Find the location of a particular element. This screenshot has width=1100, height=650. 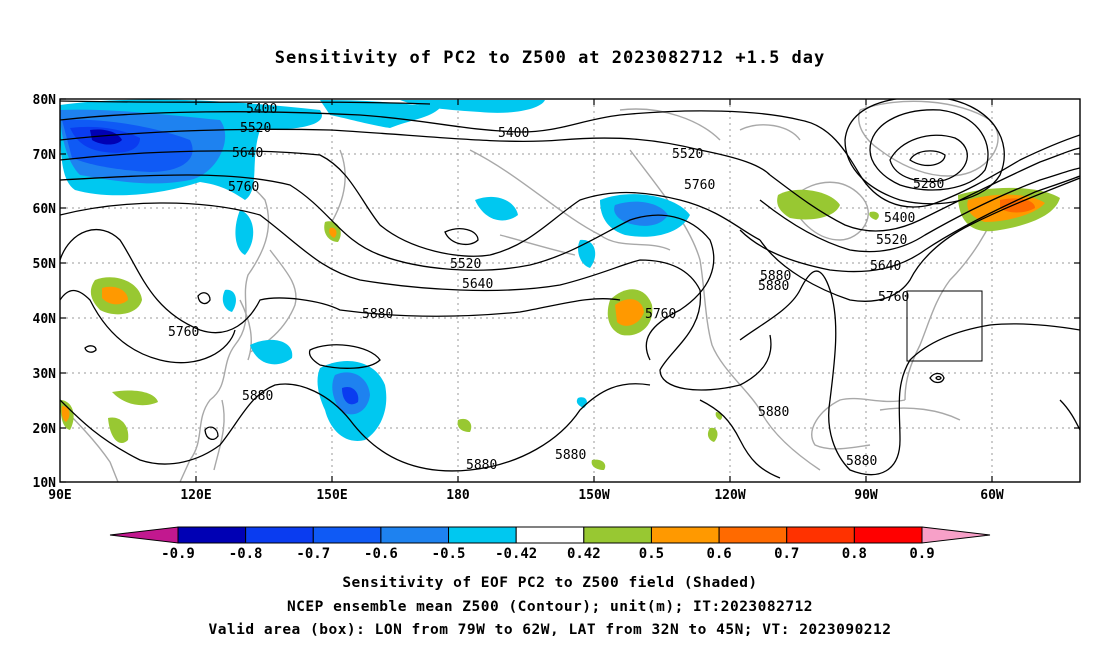

colorbar-min-arrow is located at coordinates (144, 535).